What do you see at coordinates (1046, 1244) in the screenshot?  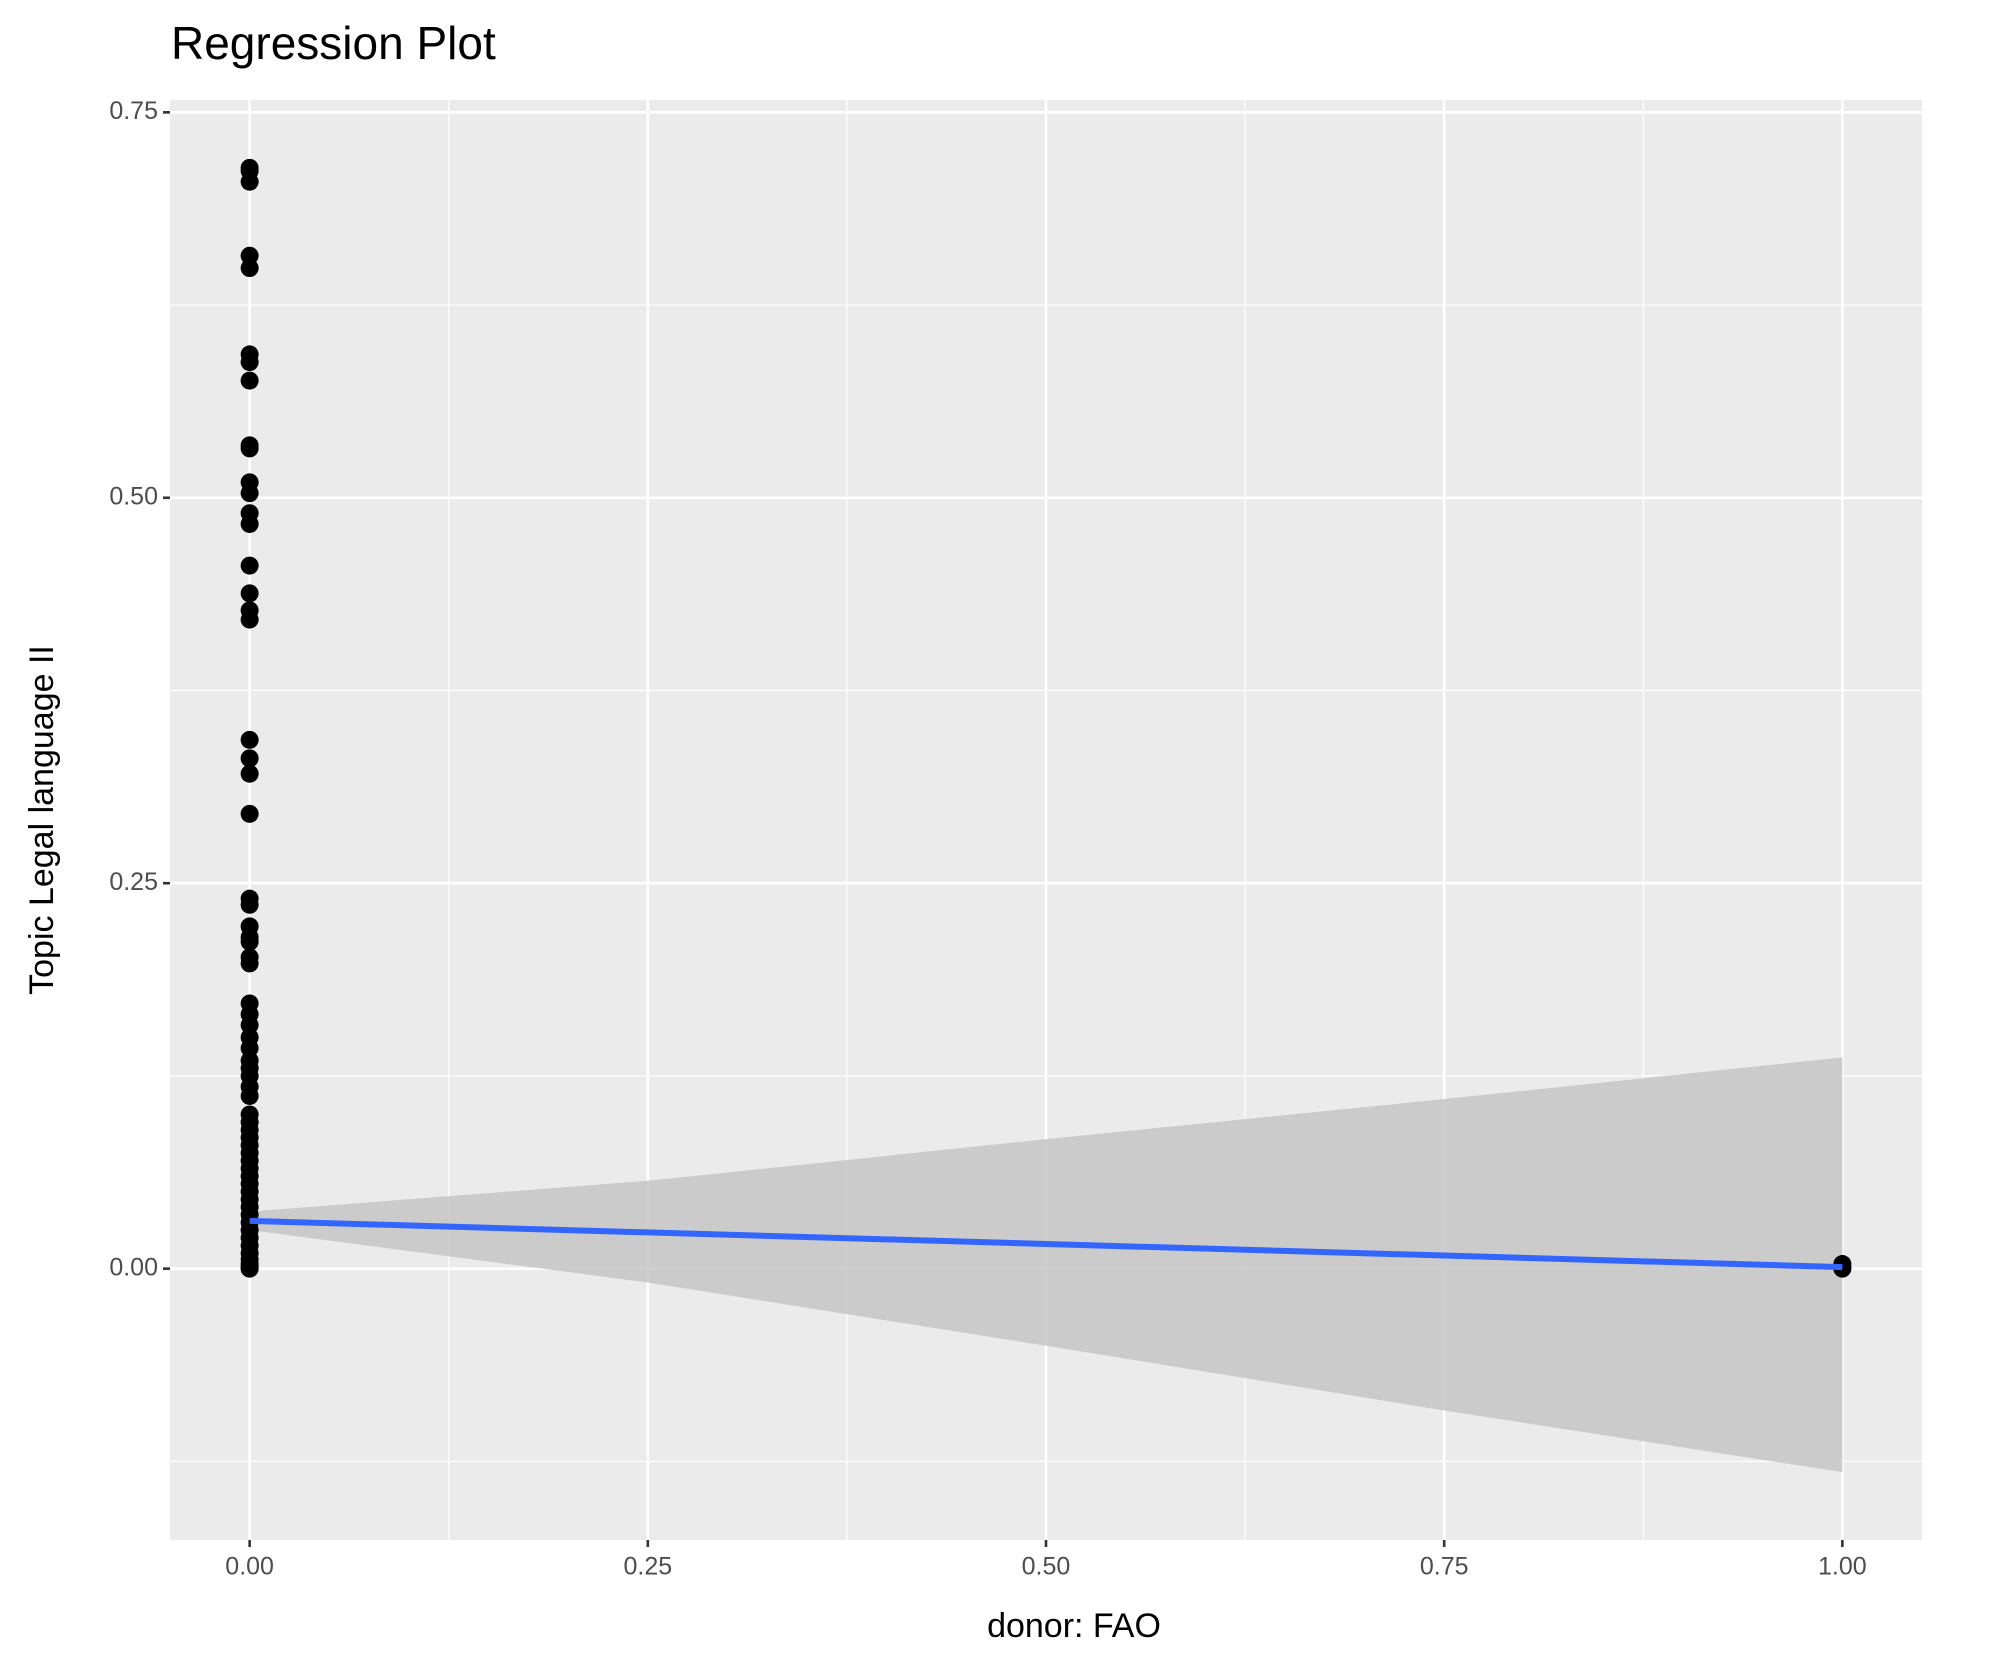 I see `regression-line` at bounding box center [1046, 1244].